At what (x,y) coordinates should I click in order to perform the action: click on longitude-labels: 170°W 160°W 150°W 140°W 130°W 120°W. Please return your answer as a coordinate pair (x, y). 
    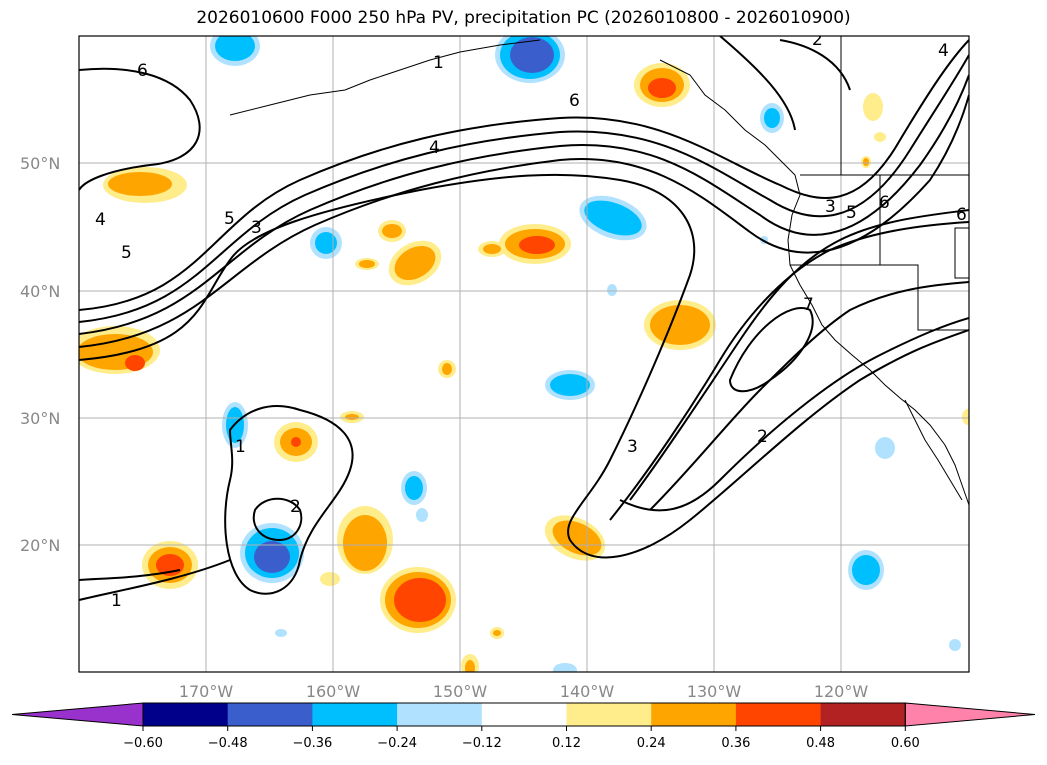
    Looking at the image, I should click on (524, 691).